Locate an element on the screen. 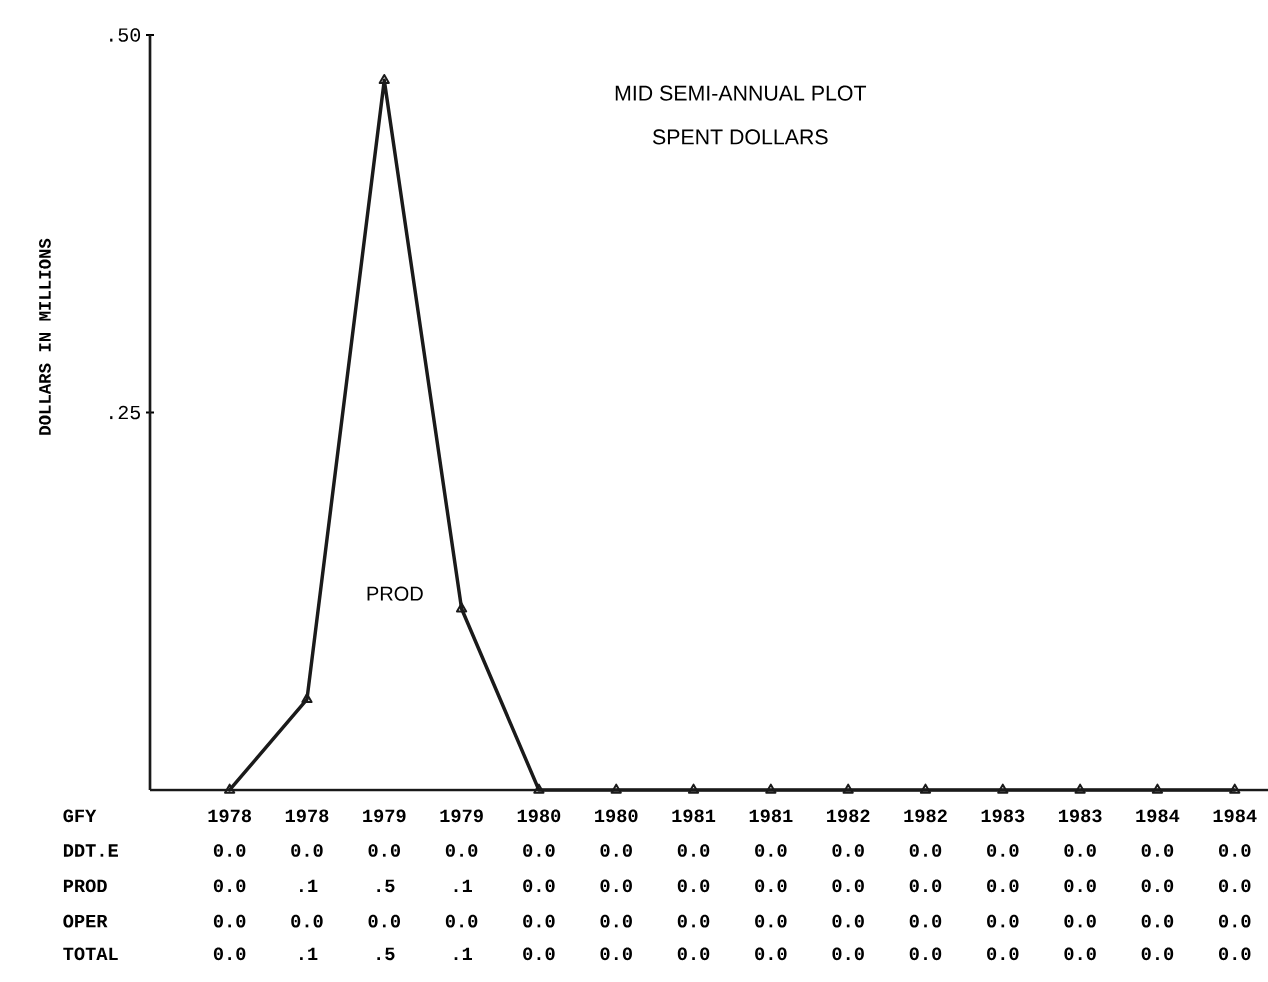 This screenshot has width=1268, height=982. text: .5 is located at coordinates (386, 954).